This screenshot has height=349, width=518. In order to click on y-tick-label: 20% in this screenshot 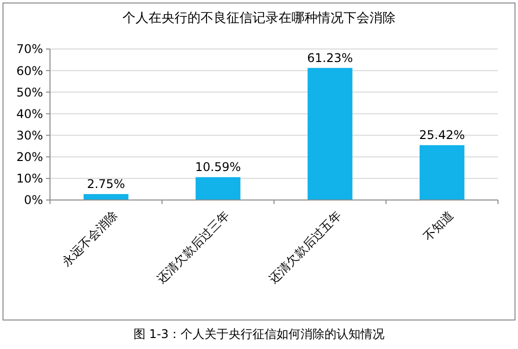, I will do `click(29, 157)`.